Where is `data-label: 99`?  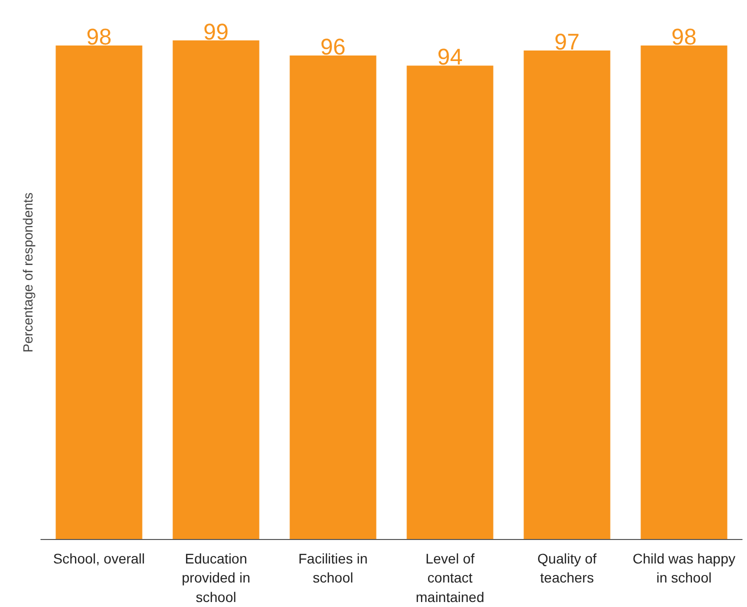
data-label: 99 is located at coordinates (216, 31).